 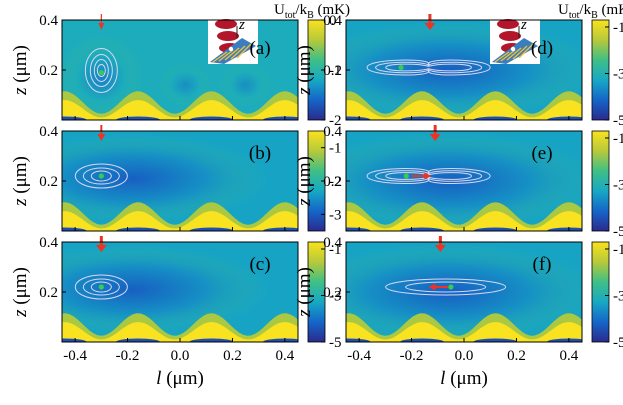 I want to click on inset-grating, so click(x=233, y=51).